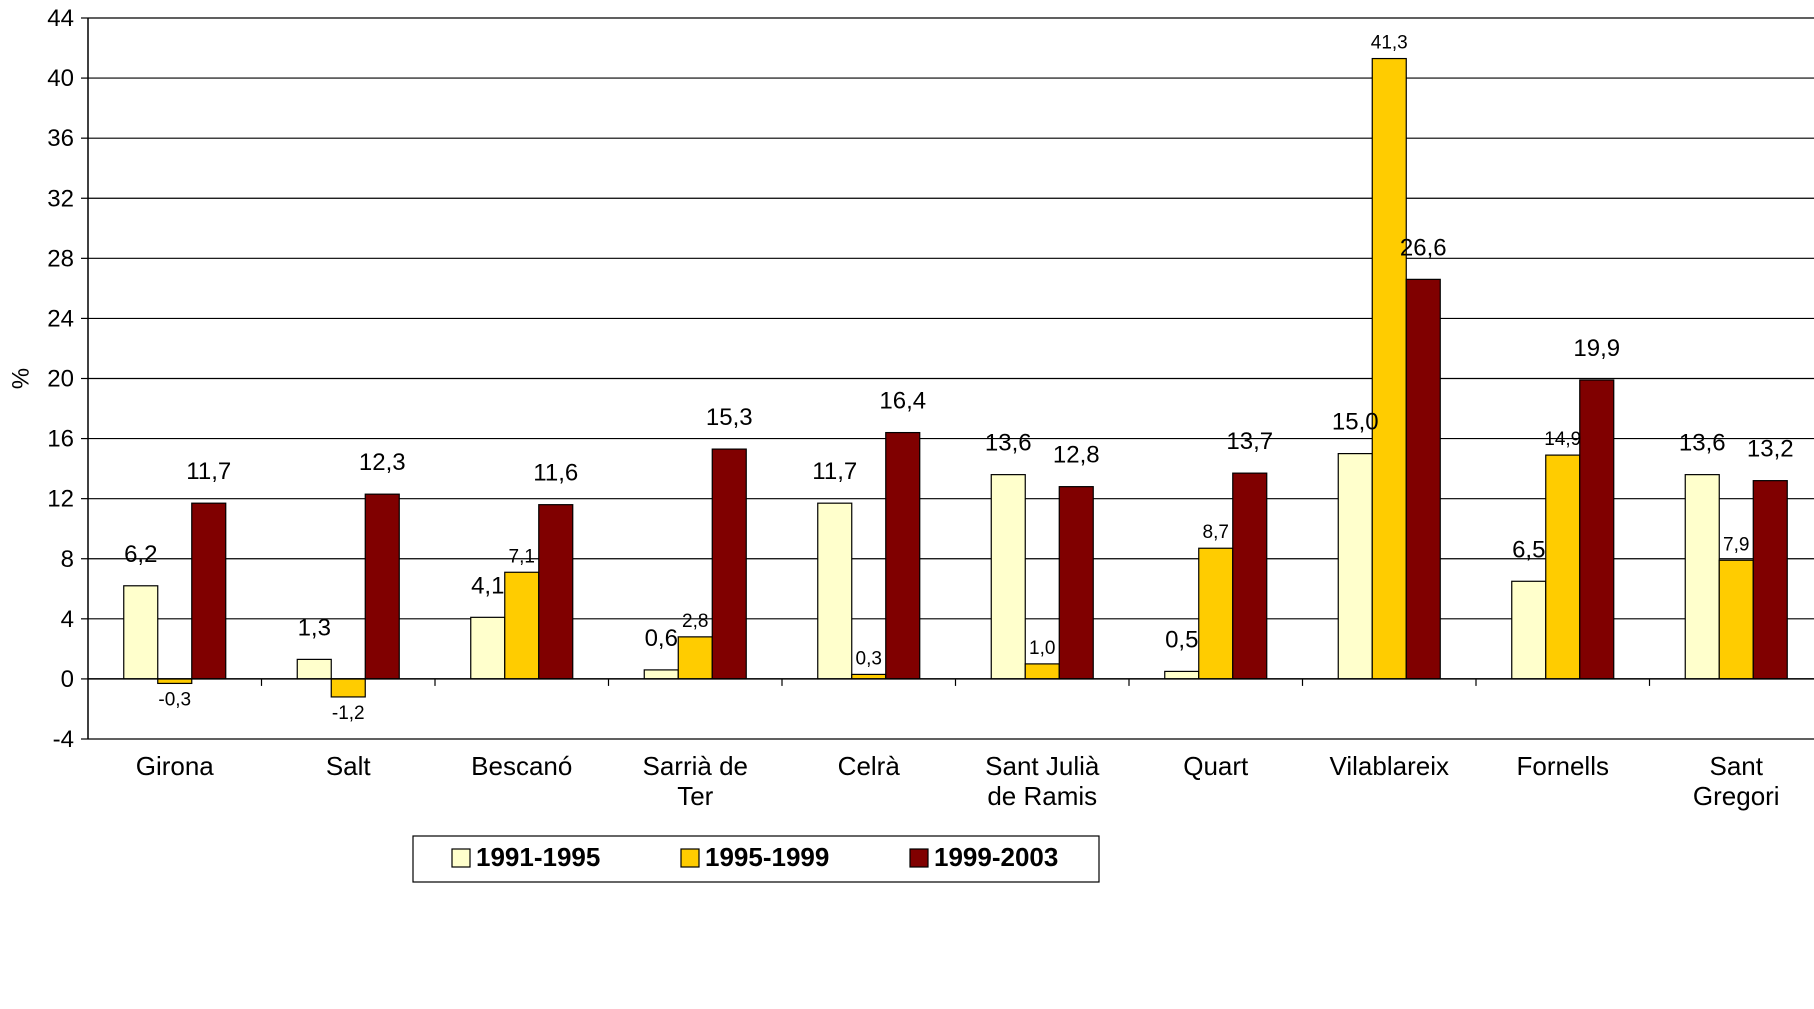 The height and width of the screenshot is (1009, 1814). What do you see at coordinates (348, 713) in the screenshot?
I see `data-label: -1,2` at bounding box center [348, 713].